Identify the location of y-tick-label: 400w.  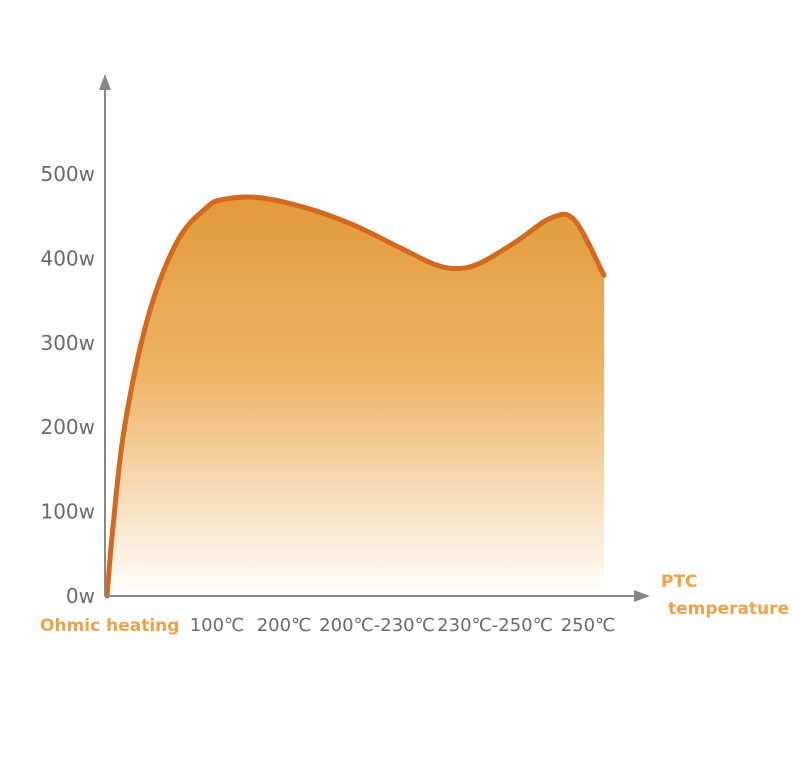
(67, 258).